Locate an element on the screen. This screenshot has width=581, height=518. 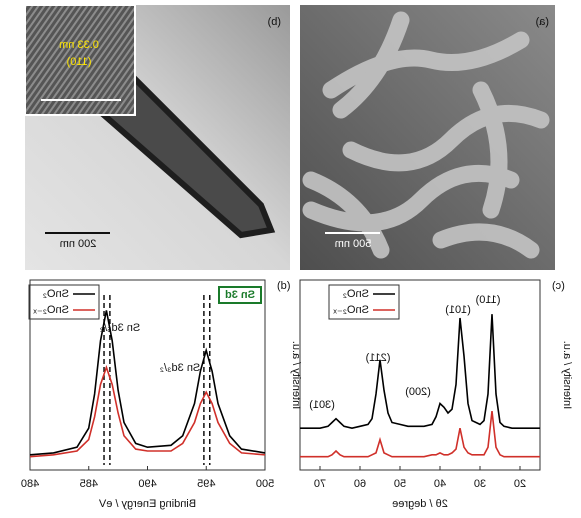
peak-label: (101) is located at coordinates (458, 310).